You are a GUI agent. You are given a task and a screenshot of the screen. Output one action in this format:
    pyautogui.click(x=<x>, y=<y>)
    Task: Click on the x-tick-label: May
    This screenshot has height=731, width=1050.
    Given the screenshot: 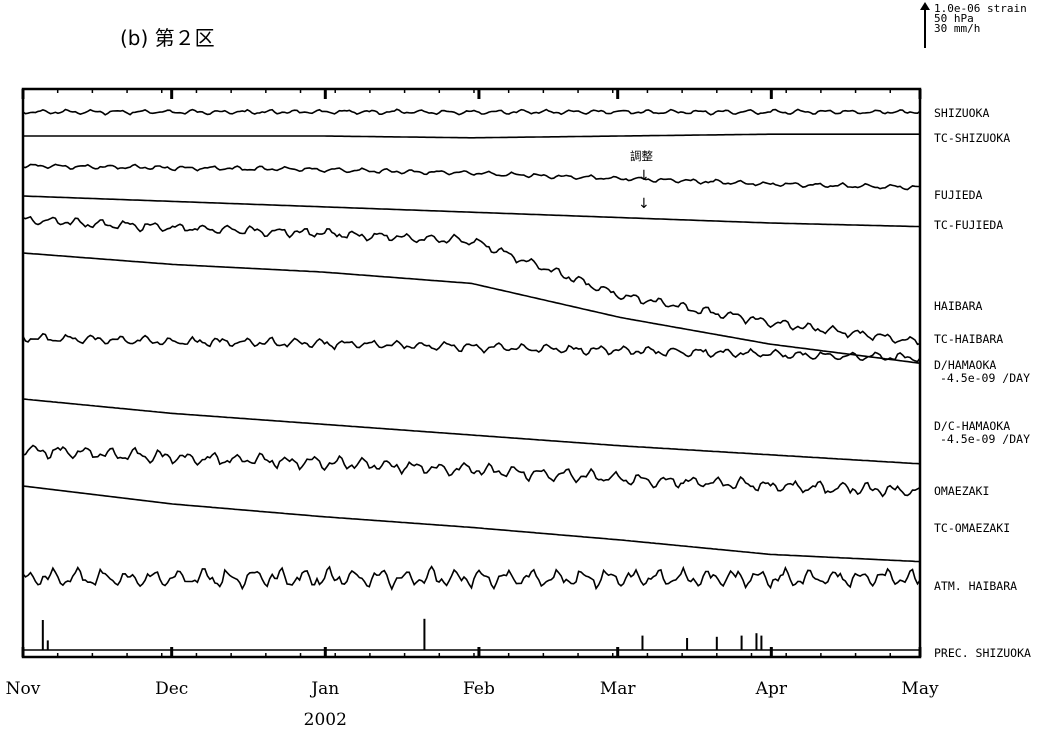 What is the action you would take?
    pyautogui.click(x=920, y=689)
    